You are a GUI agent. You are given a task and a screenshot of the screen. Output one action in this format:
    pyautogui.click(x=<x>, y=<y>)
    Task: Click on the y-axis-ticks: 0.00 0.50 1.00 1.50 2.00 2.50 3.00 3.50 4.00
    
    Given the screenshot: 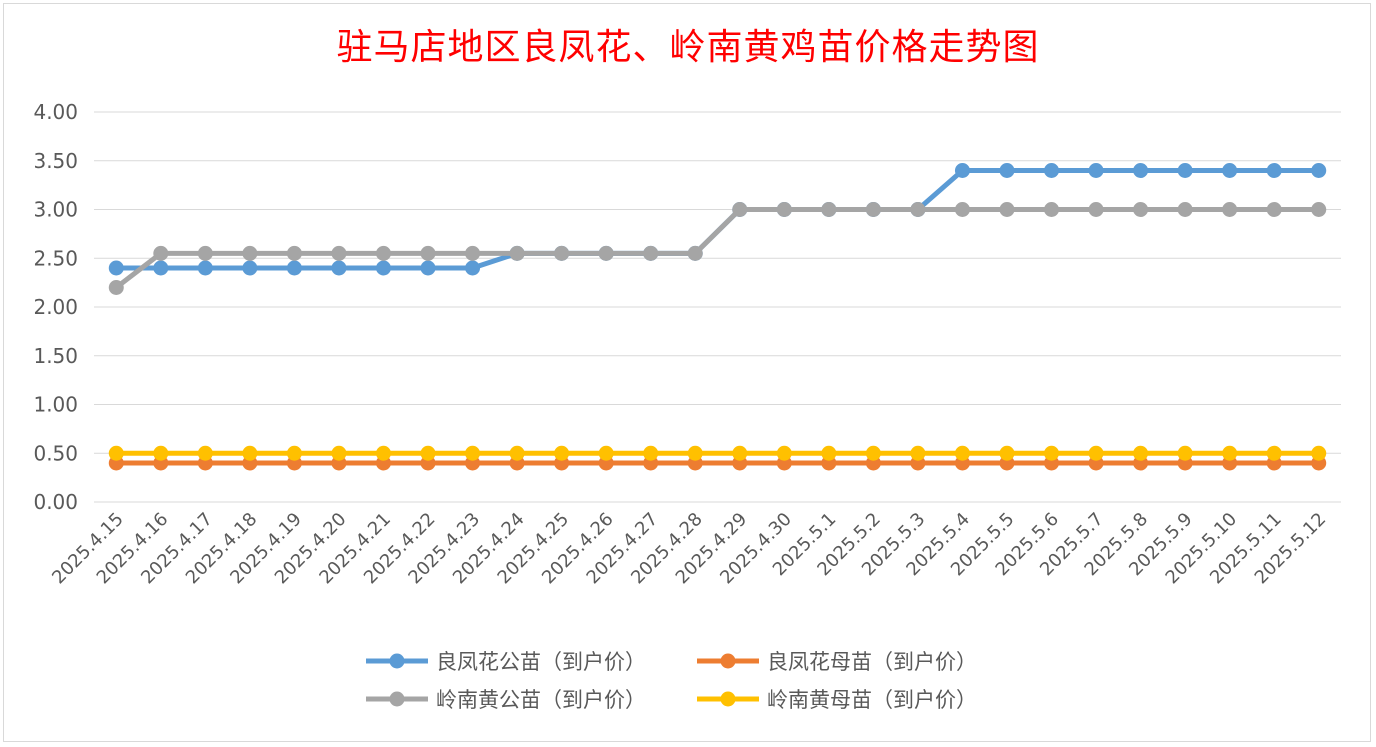 What is the action you would take?
    pyautogui.click(x=55, y=307)
    